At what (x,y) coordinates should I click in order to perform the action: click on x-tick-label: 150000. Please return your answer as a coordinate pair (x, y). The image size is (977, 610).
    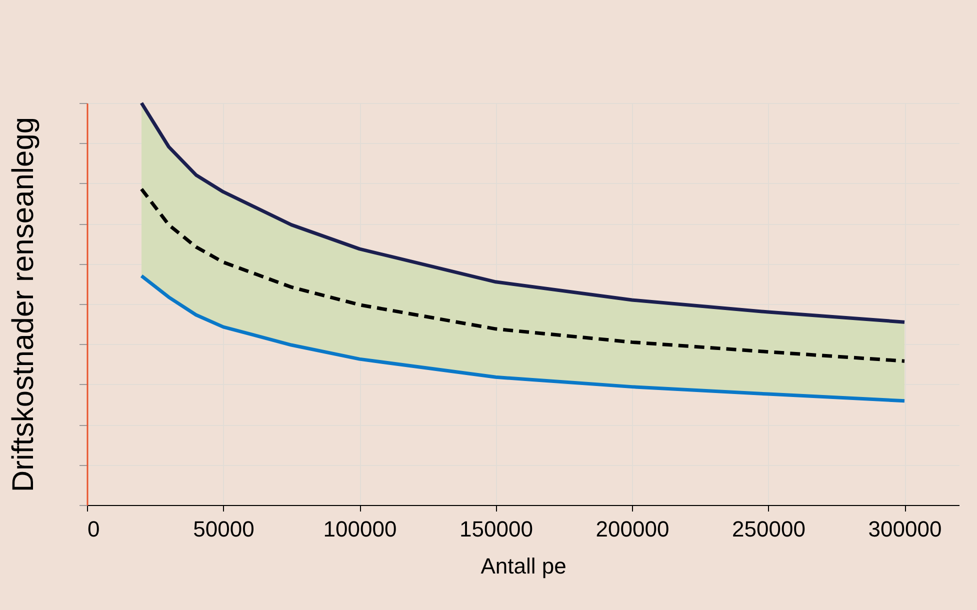
    Looking at the image, I should click on (496, 529).